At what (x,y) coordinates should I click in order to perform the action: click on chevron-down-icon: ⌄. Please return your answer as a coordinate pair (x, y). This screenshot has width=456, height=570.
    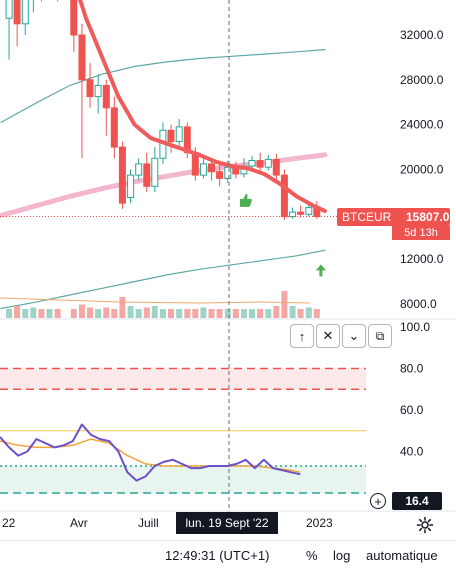
    Looking at the image, I should click on (354, 335).